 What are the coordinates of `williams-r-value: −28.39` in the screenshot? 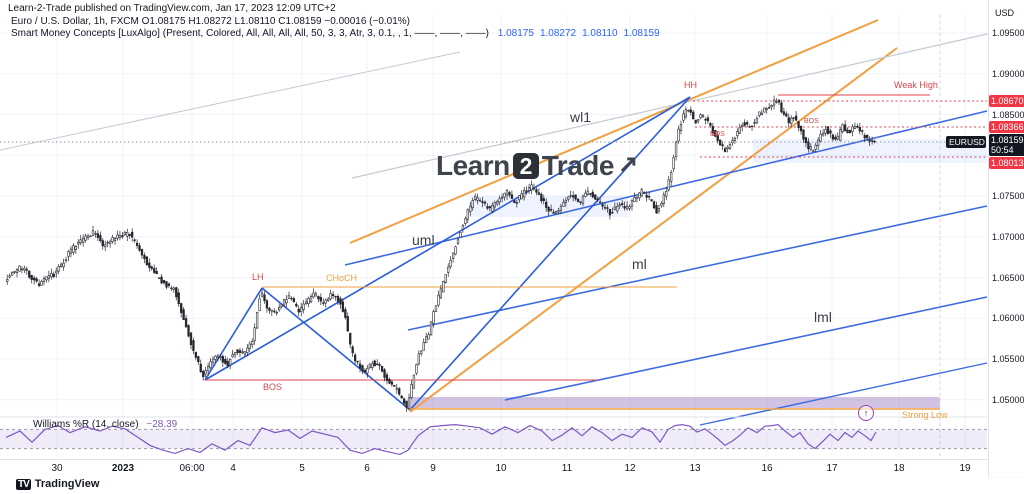 It's located at (162, 424).